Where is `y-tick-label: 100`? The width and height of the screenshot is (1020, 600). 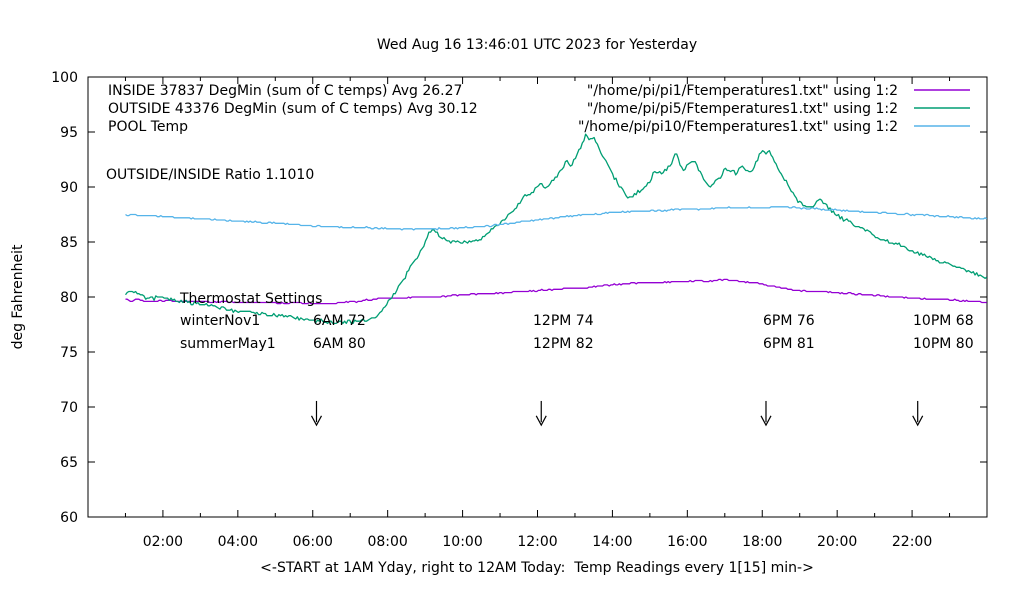 y-tick-label: 100 is located at coordinates (64, 78).